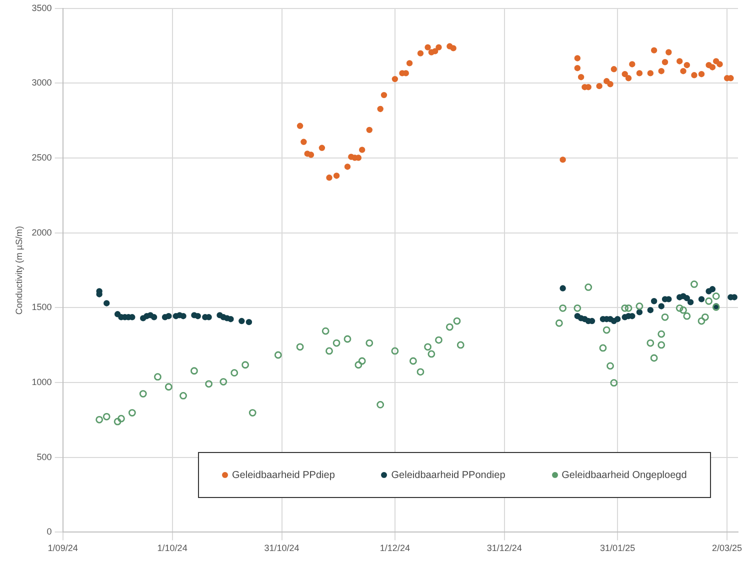  Describe the element at coordinates (49, 531) in the screenshot. I see `y-tick-label: 0` at that location.